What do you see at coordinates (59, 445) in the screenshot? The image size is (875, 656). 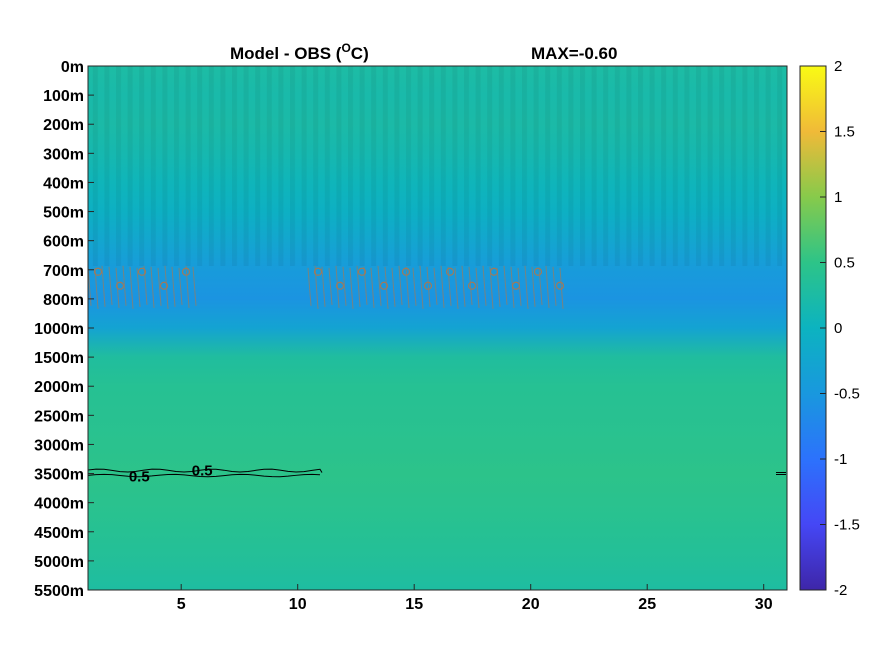 I see `y-tick-label: 3000m` at bounding box center [59, 445].